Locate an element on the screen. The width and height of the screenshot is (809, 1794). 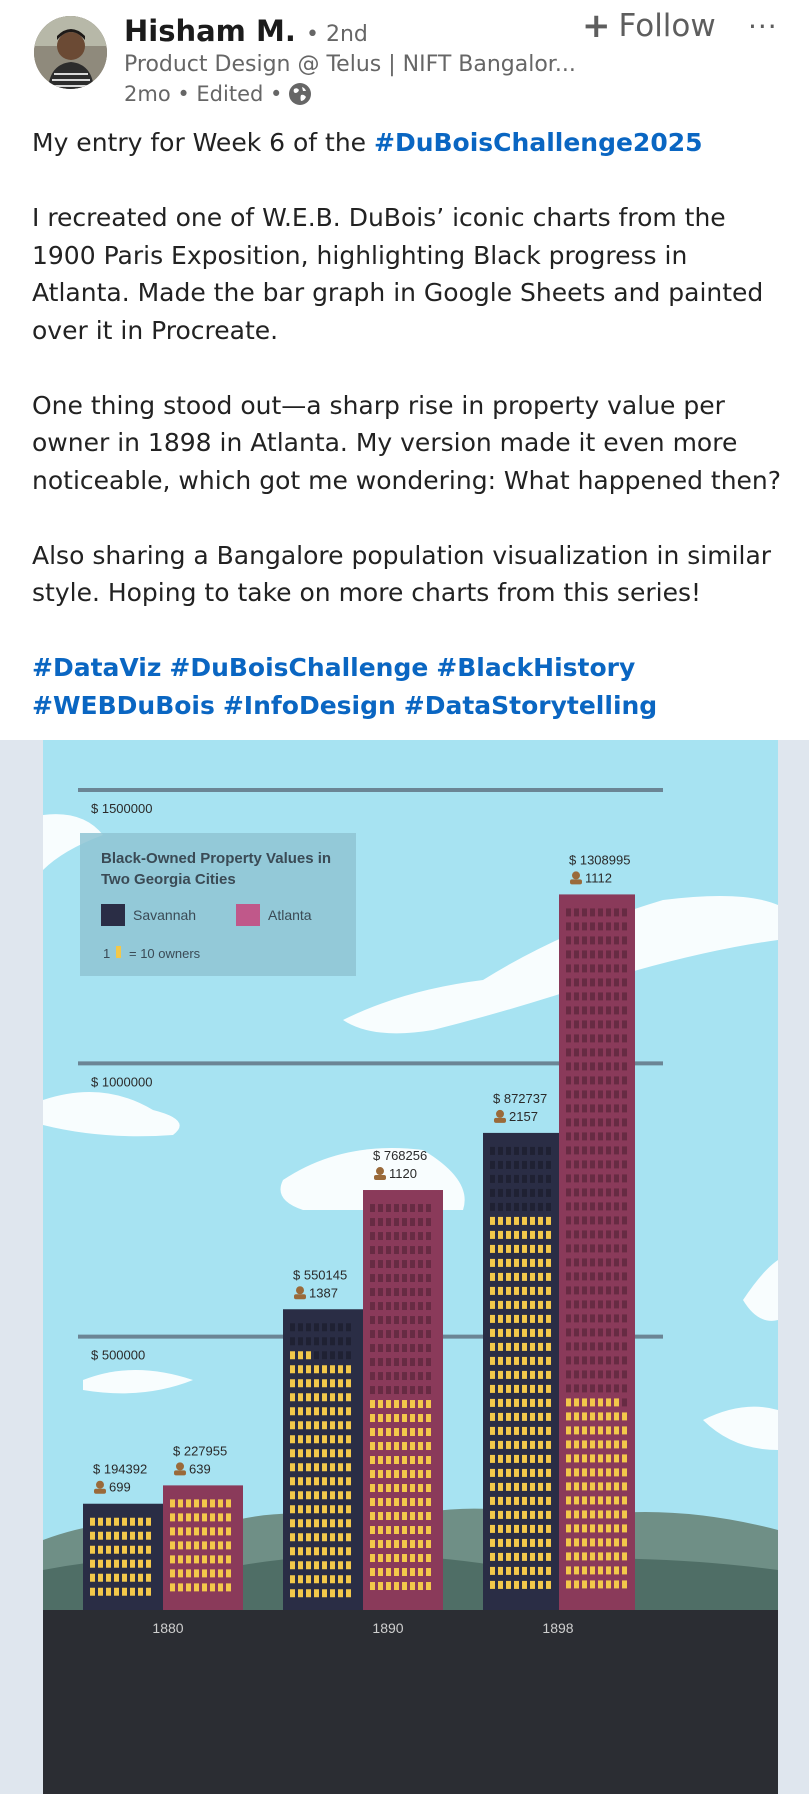
hashtag-link: #DataStorytelling is located at coordinates (530, 705).